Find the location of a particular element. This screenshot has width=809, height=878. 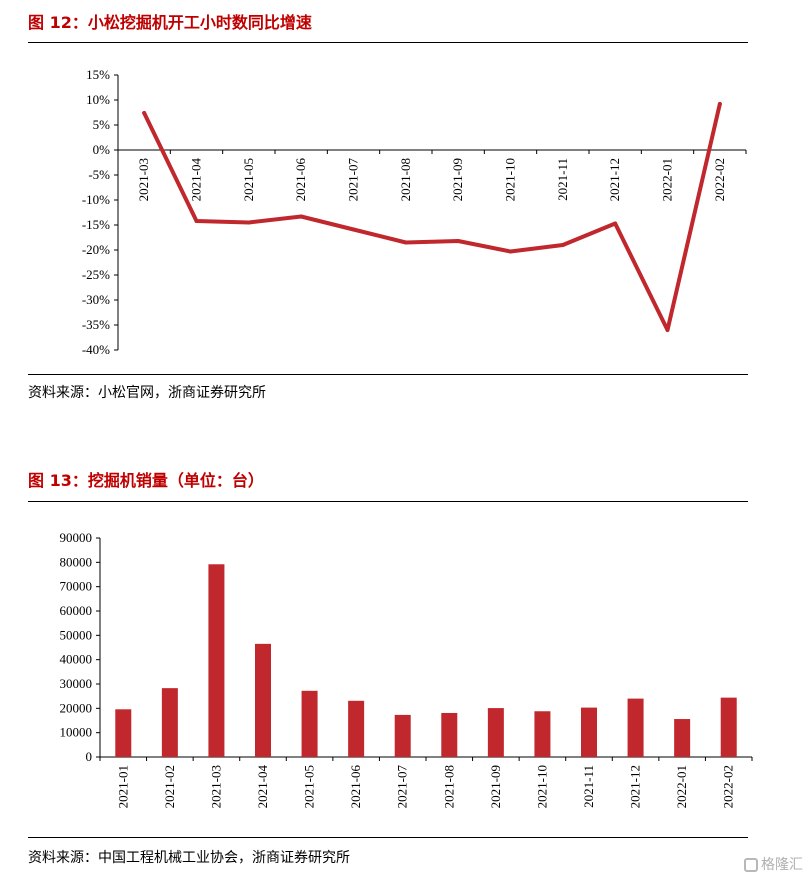

watermark: 格隆汇 is located at coordinates (773, 864).